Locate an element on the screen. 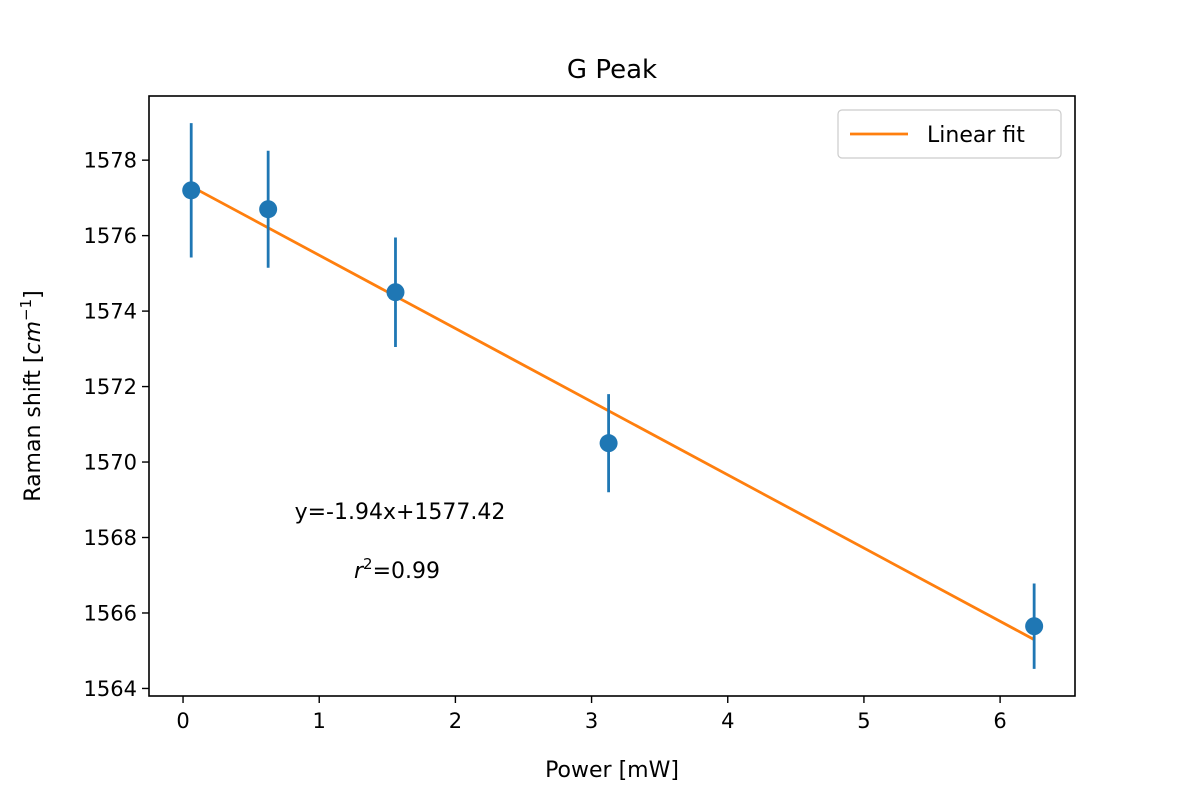 The height and width of the screenshot is (796, 1194). legend: Linear fit is located at coordinates (949, 134).